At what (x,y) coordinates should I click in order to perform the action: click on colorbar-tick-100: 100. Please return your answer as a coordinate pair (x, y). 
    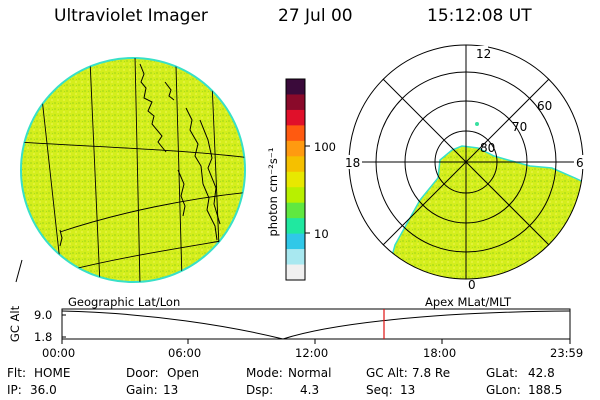
    Looking at the image, I should click on (325, 147).